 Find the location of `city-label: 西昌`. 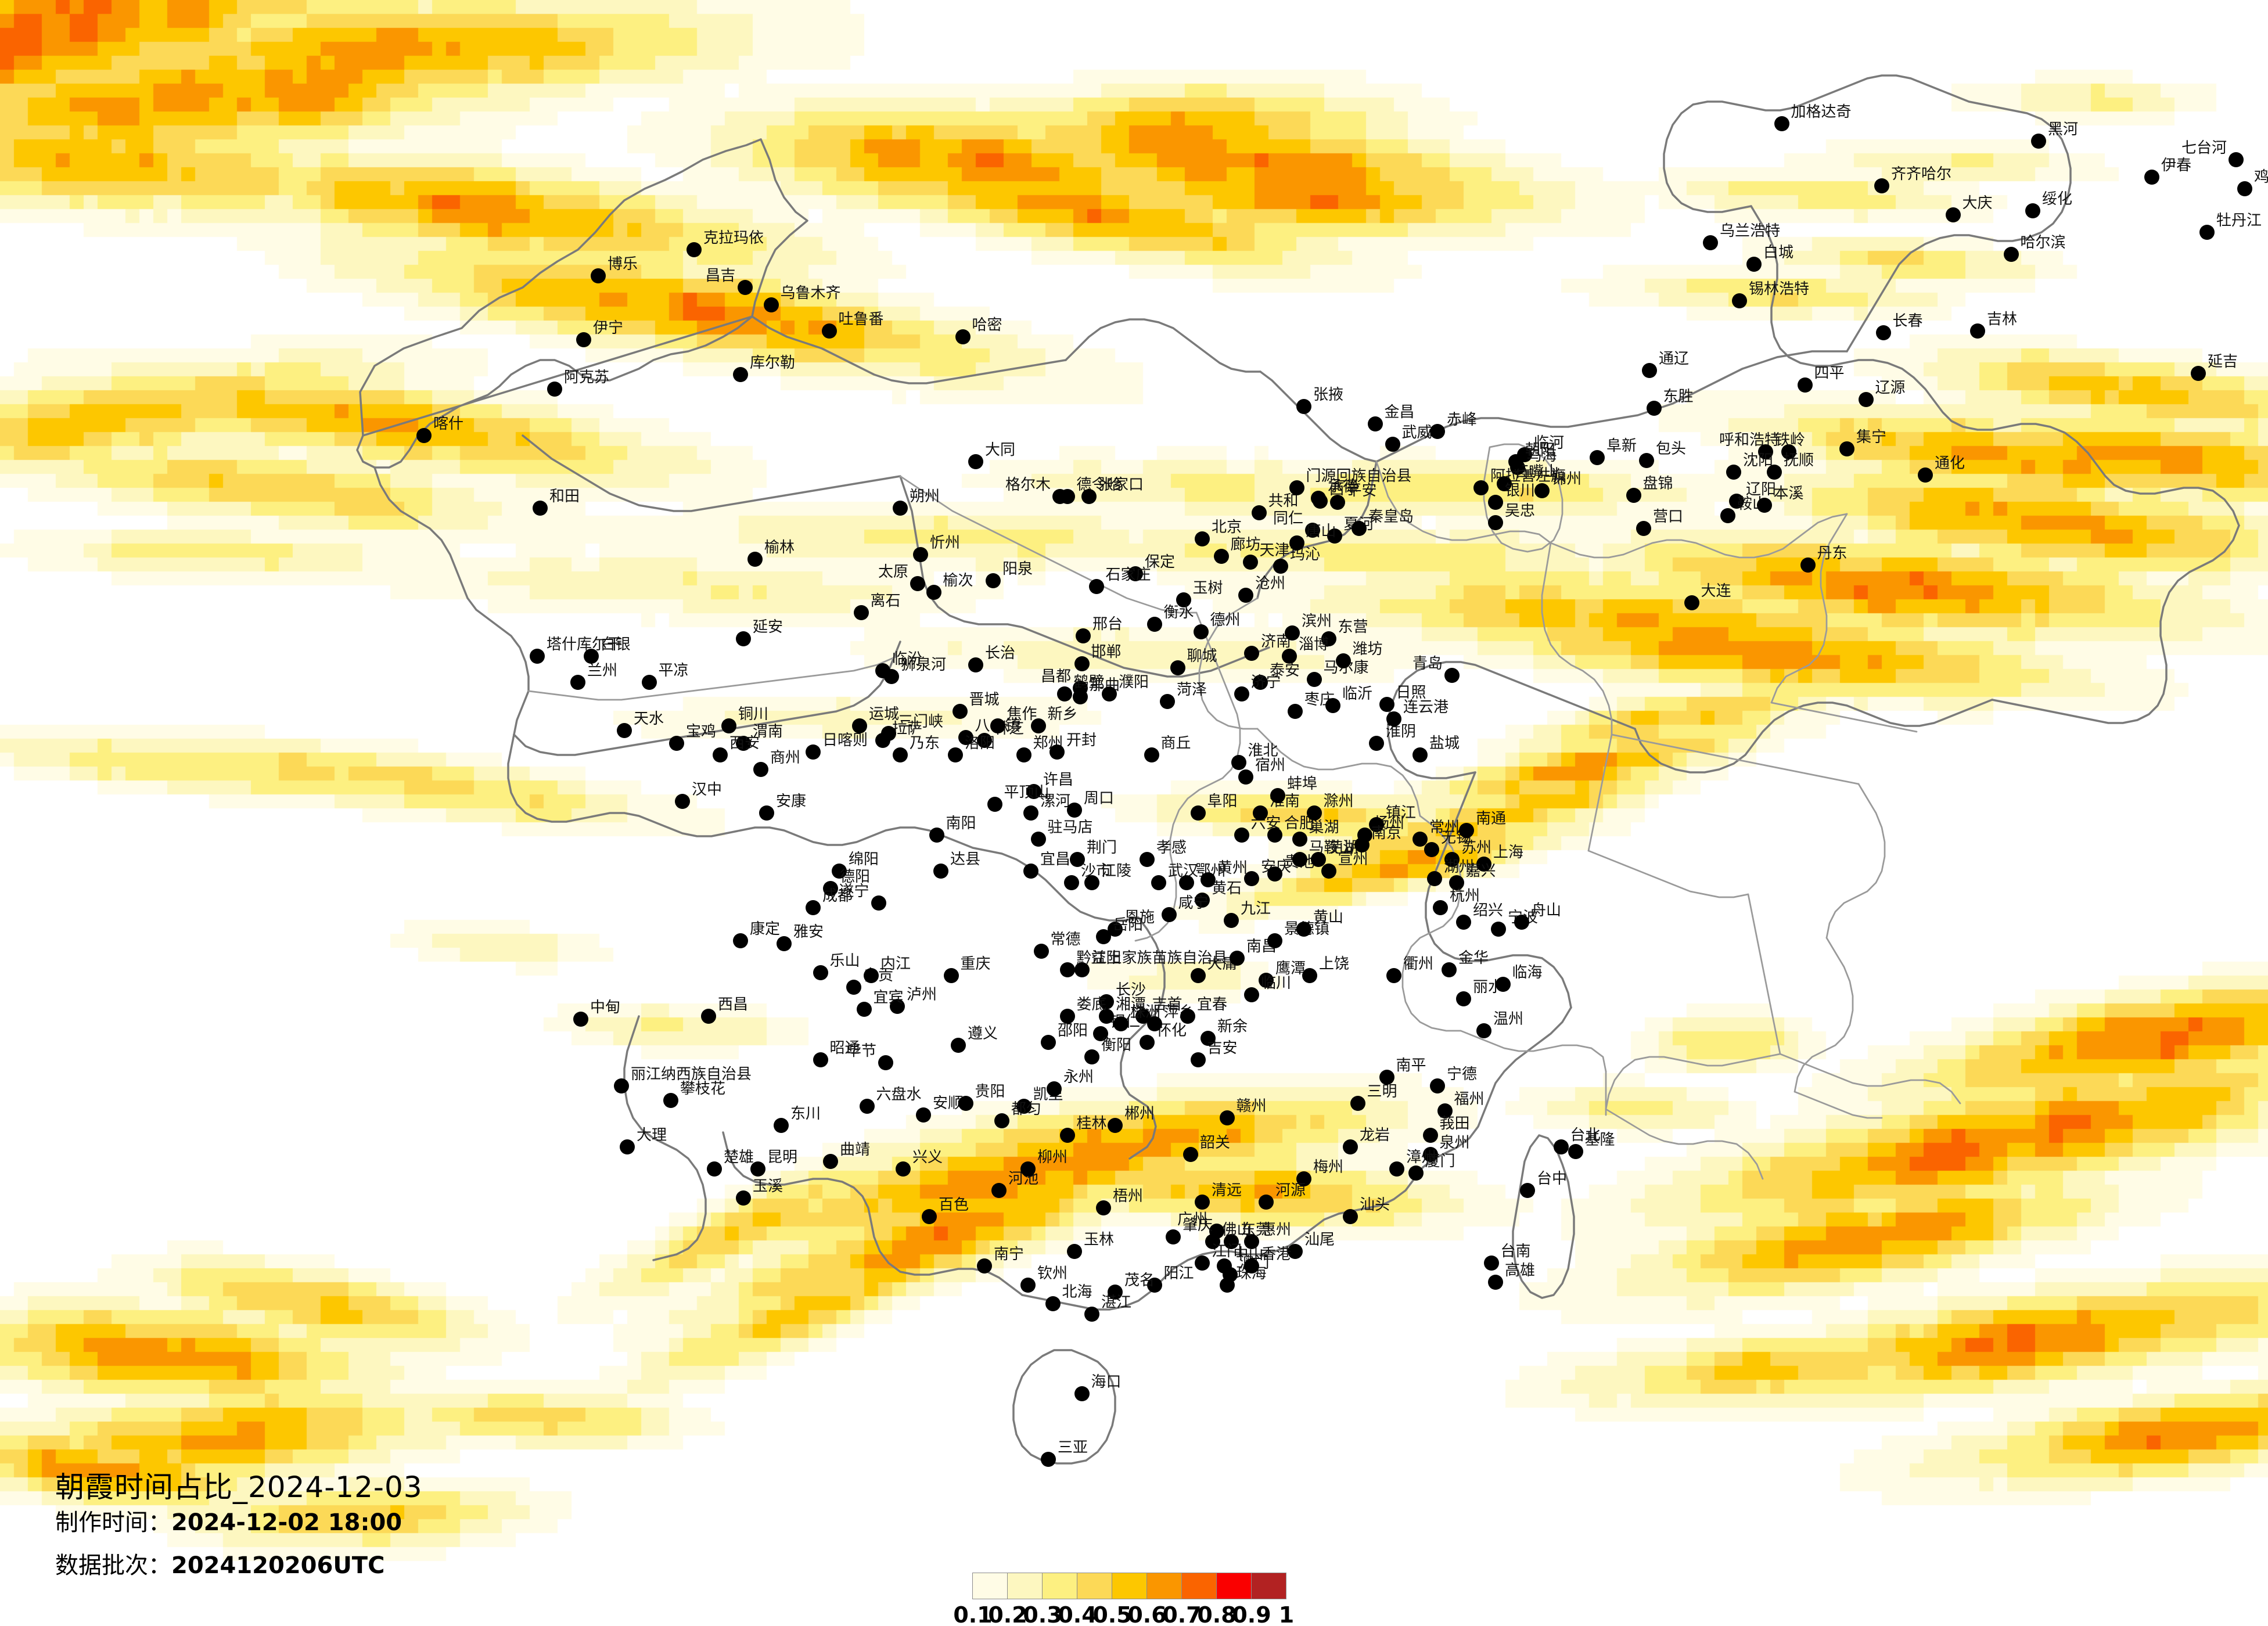

city-label: 西昌 is located at coordinates (733, 1004).